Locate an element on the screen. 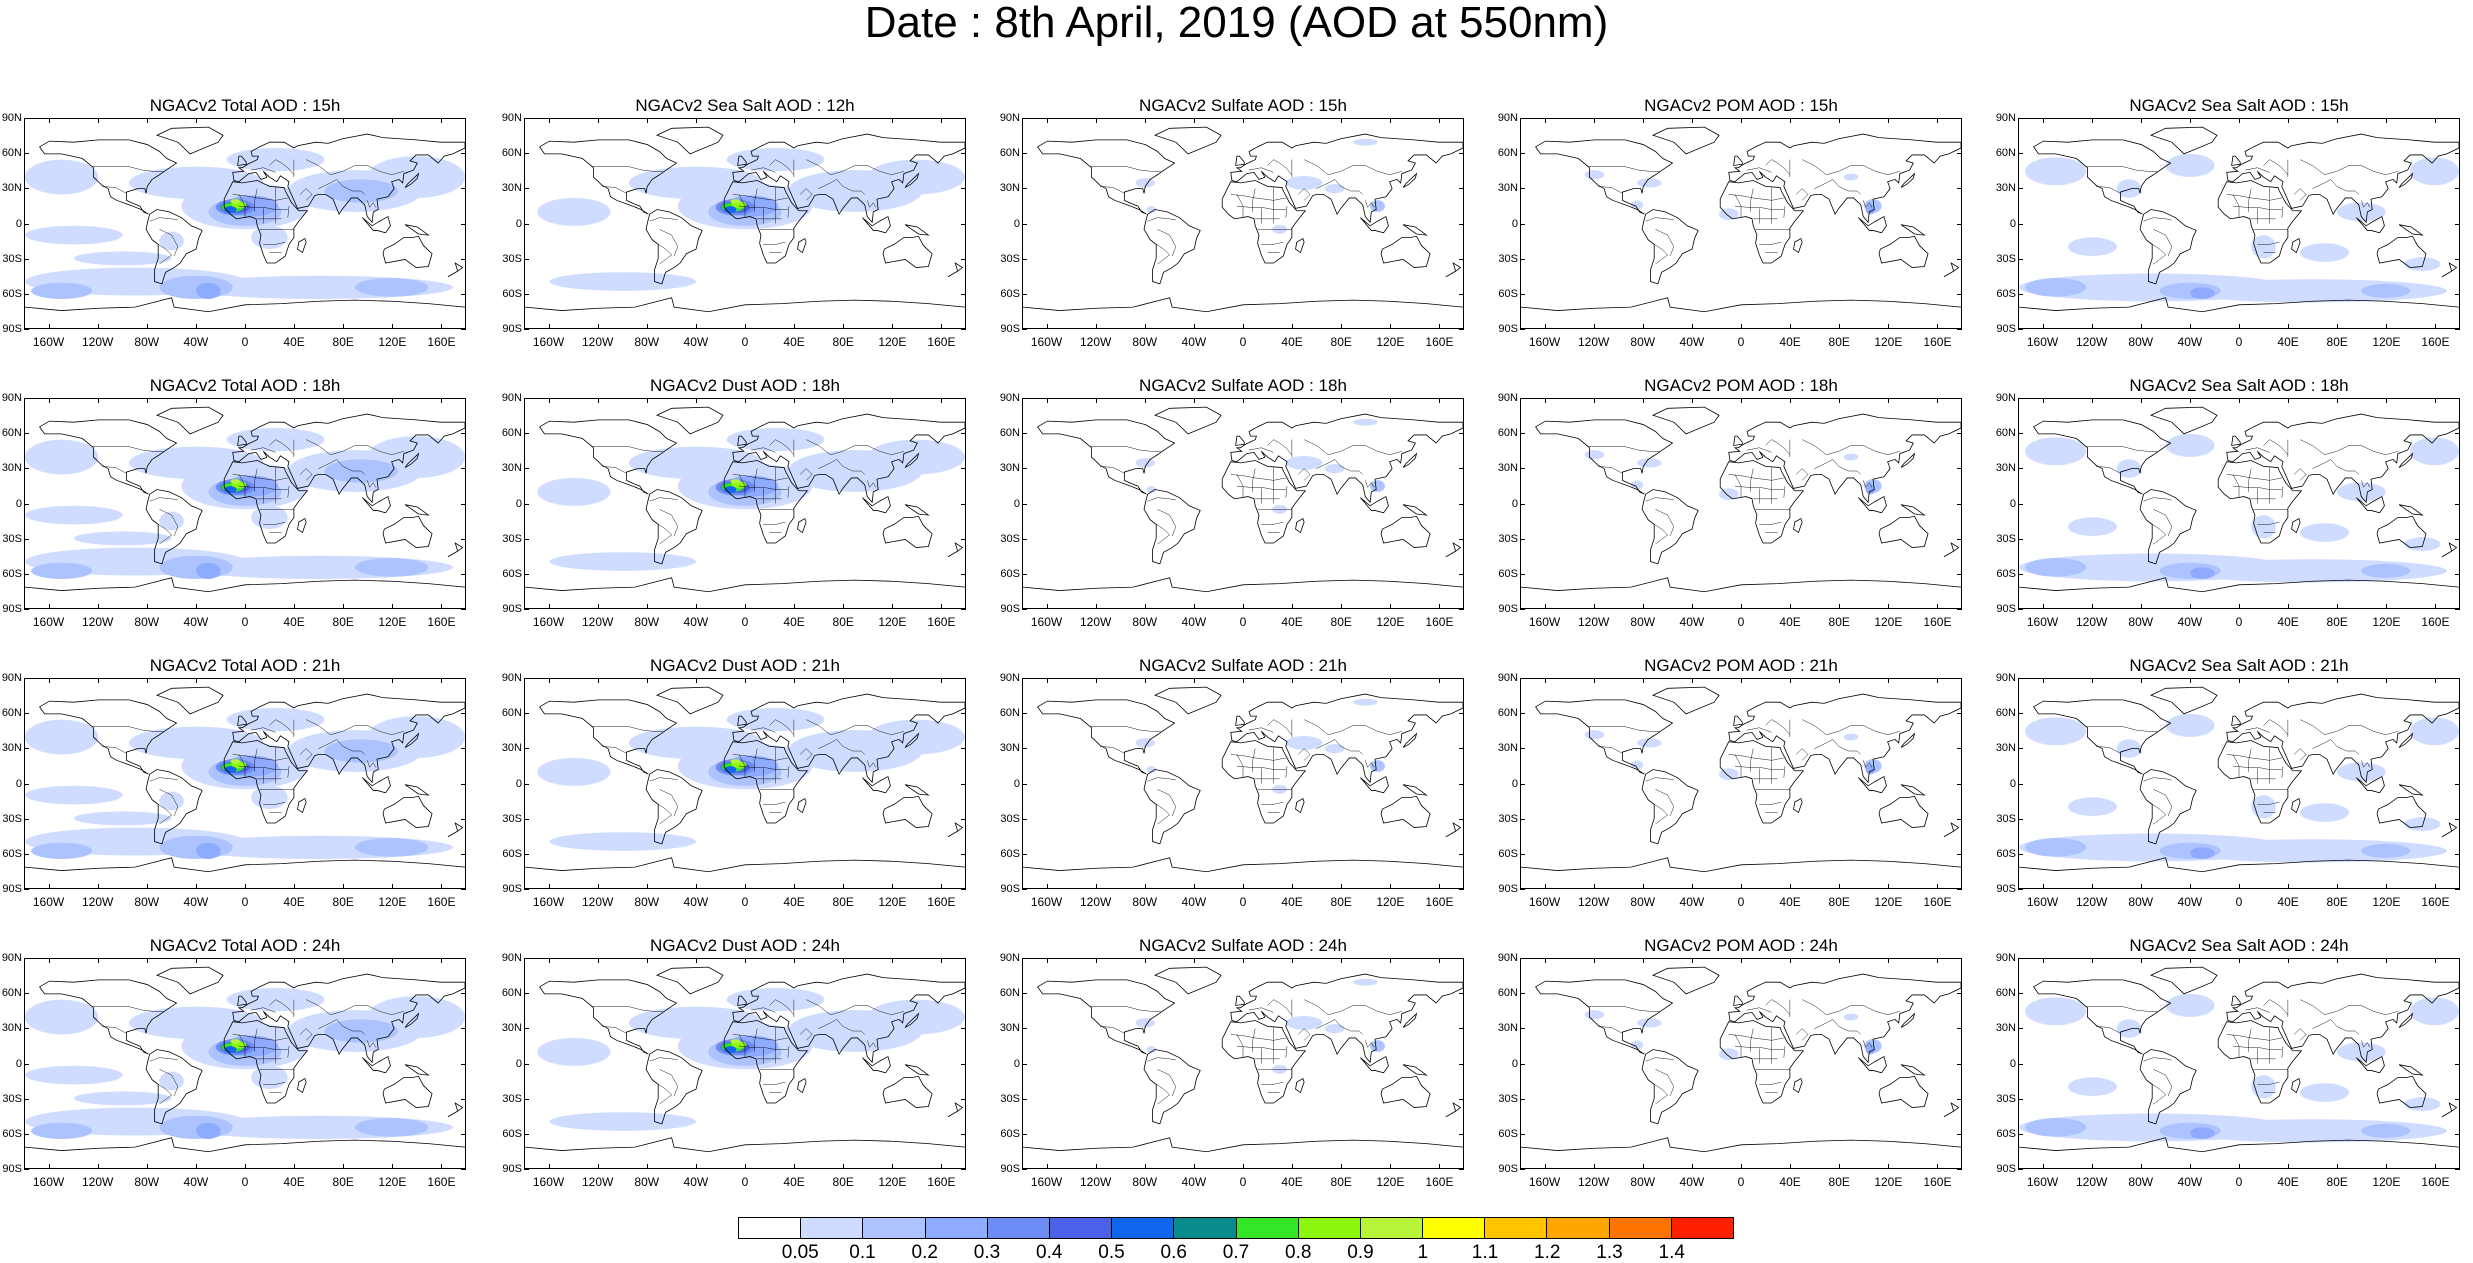 The height and width of the screenshot is (1263, 2473). lat-tick-label: 90S is located at coordinates (1010, 609).